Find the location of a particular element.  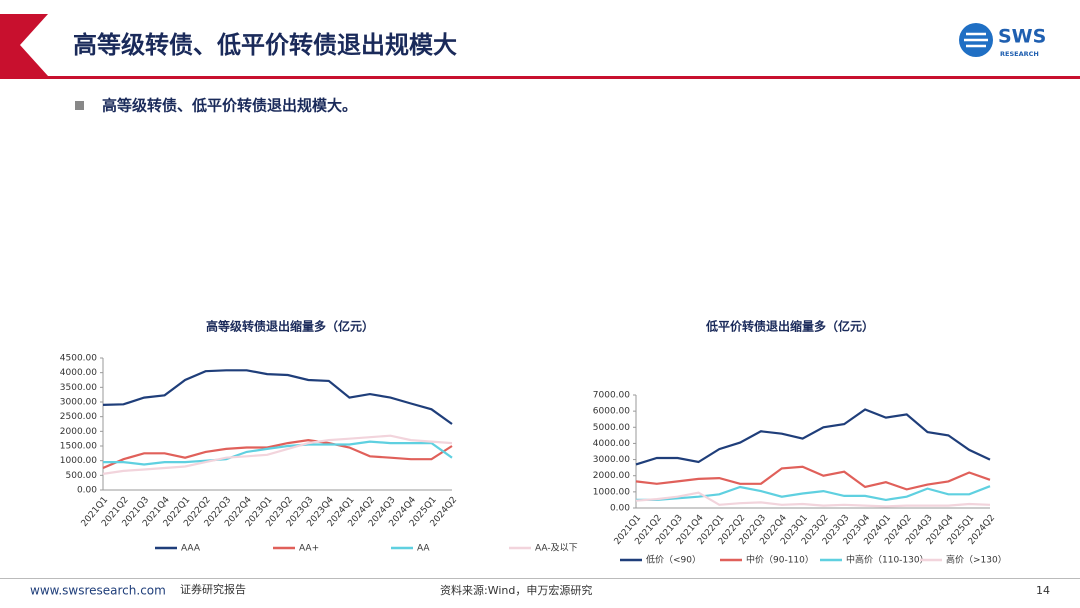

chart-title: 高等级转债退出缩量多（亿元） is located at coordinates (290, 326).